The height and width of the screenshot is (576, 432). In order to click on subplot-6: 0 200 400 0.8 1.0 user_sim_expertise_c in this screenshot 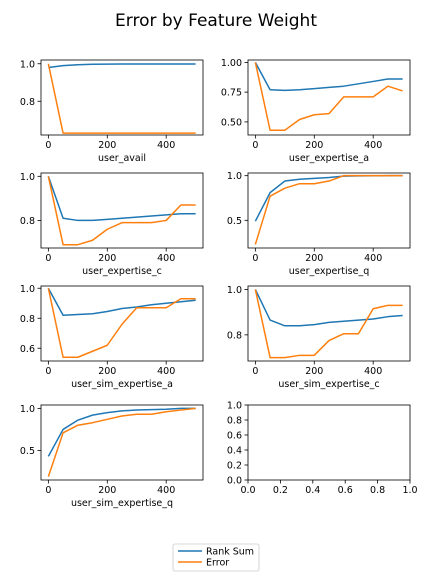, I will do `click(319, 337)`.